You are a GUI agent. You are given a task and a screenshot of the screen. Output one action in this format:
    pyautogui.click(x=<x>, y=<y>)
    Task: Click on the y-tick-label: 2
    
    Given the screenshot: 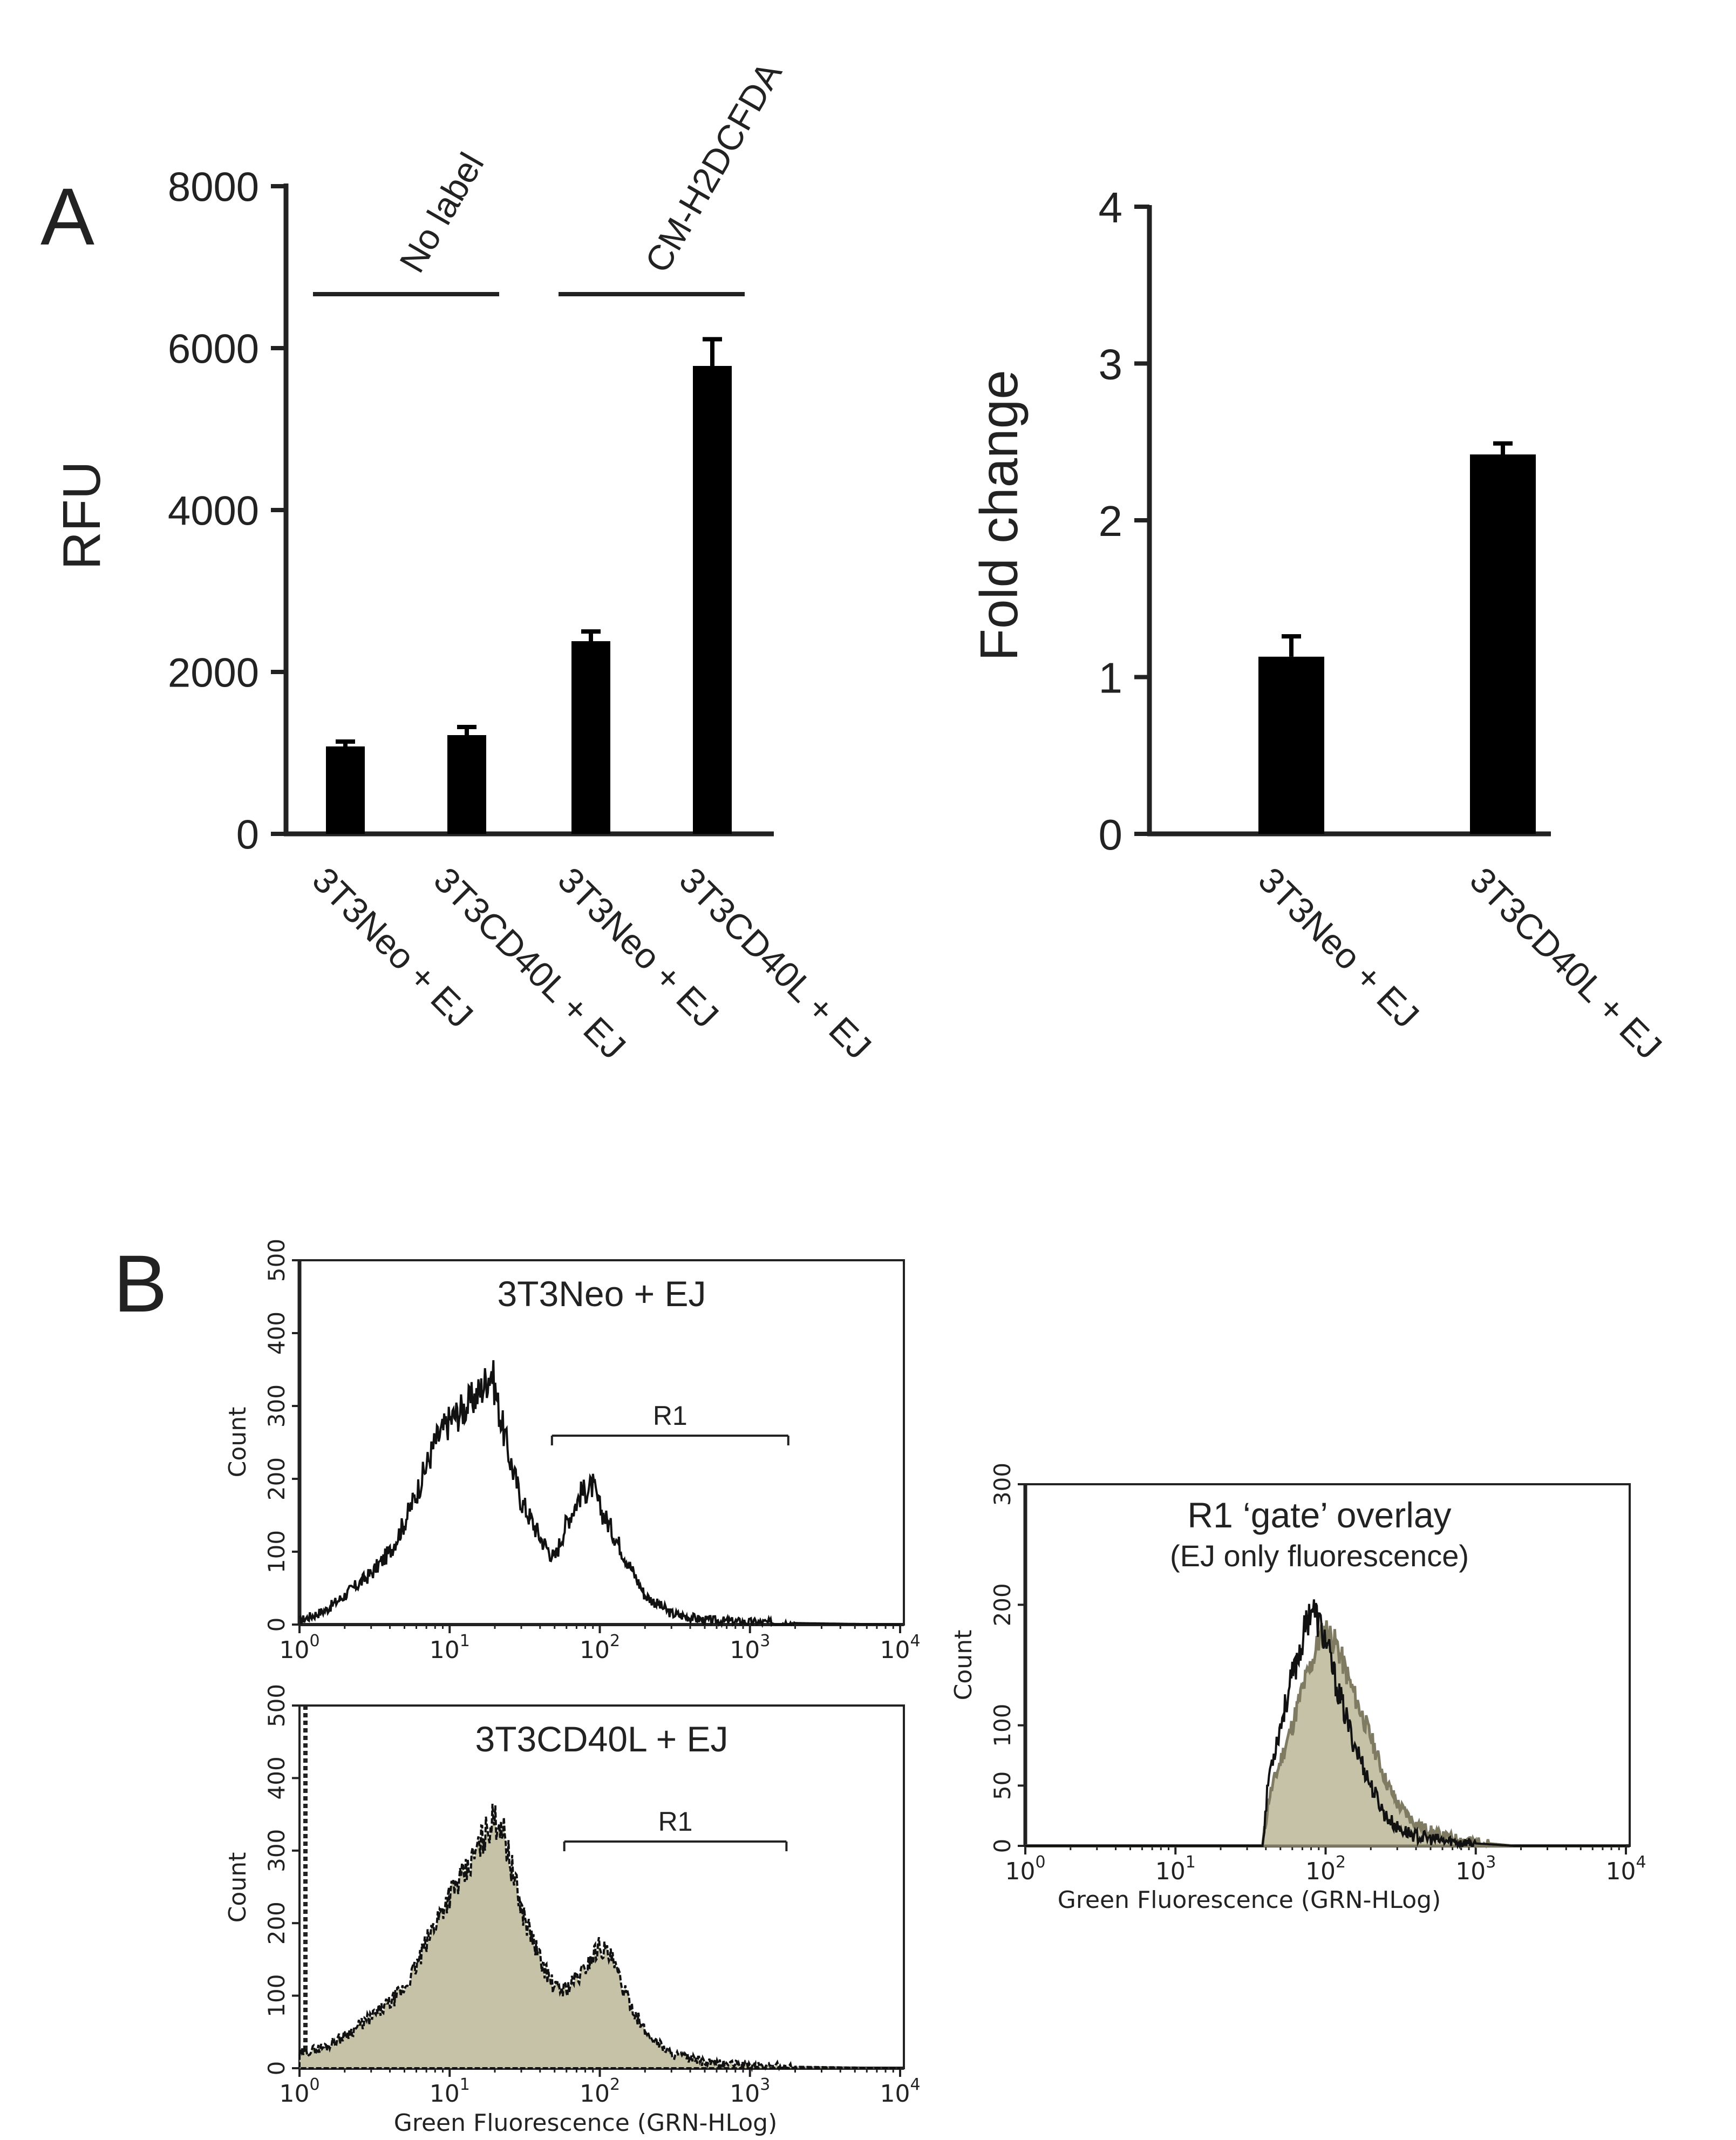 What is the action you would take?
    pyautogui.click(x=1111, y=521)
    